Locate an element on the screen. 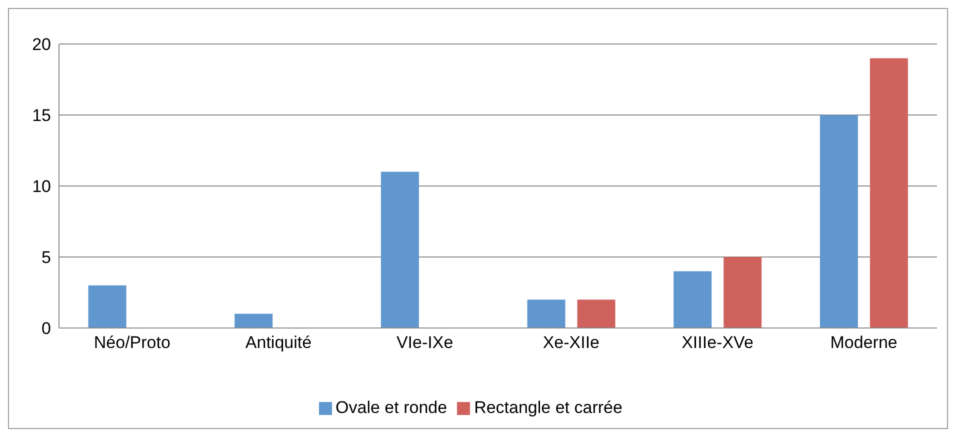  legend-label: Rectangle et carrée is located at coordinates (548, 407).